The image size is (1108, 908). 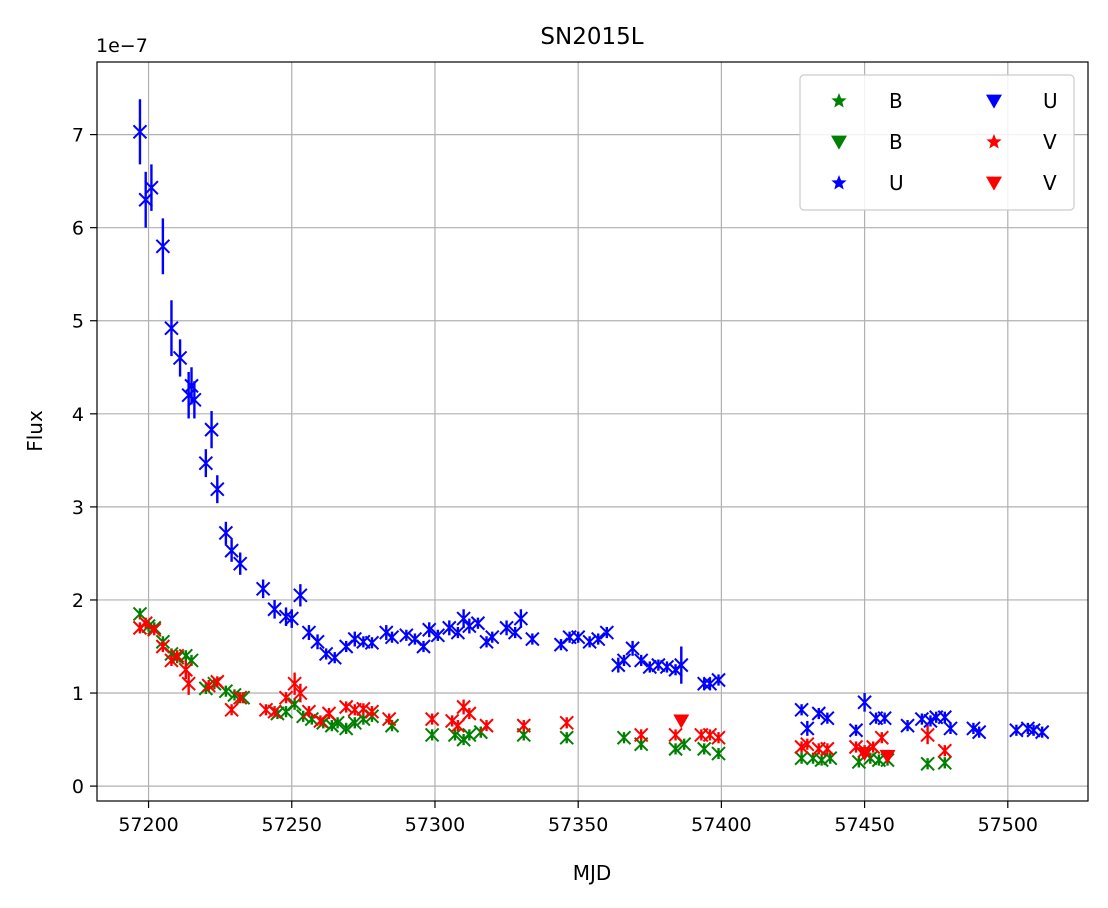 What do you see at coordinates (994, 183) in the screenshot?
I see `legend-triangle-marker` at bounding box center [994, 183].